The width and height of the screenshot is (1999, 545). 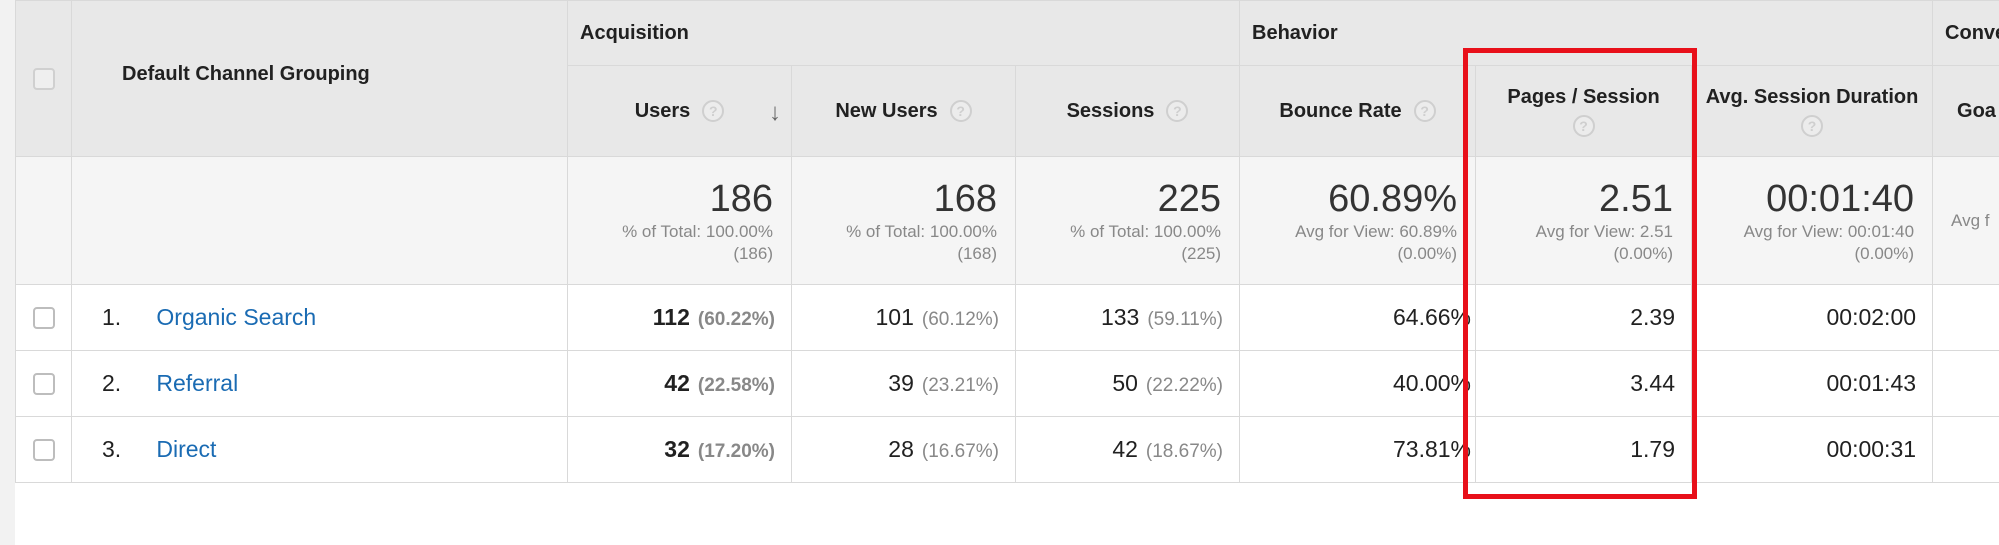 What do you see at coordinates (903, 220) in the screenshot?
I see `total-new-users: 168 % of Total: 100.00% (168)` at bounding box center [903, 220].